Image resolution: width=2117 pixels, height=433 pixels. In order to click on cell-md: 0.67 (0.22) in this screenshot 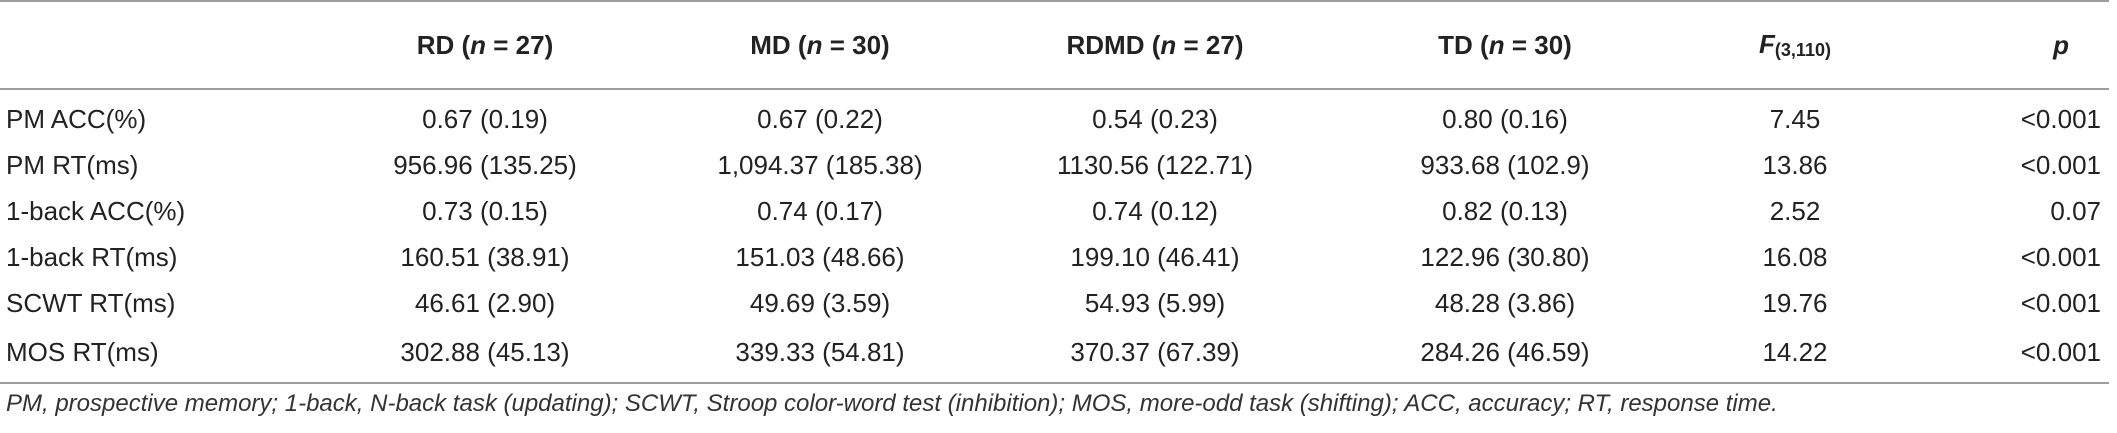, I will do `click(820, 118)`.